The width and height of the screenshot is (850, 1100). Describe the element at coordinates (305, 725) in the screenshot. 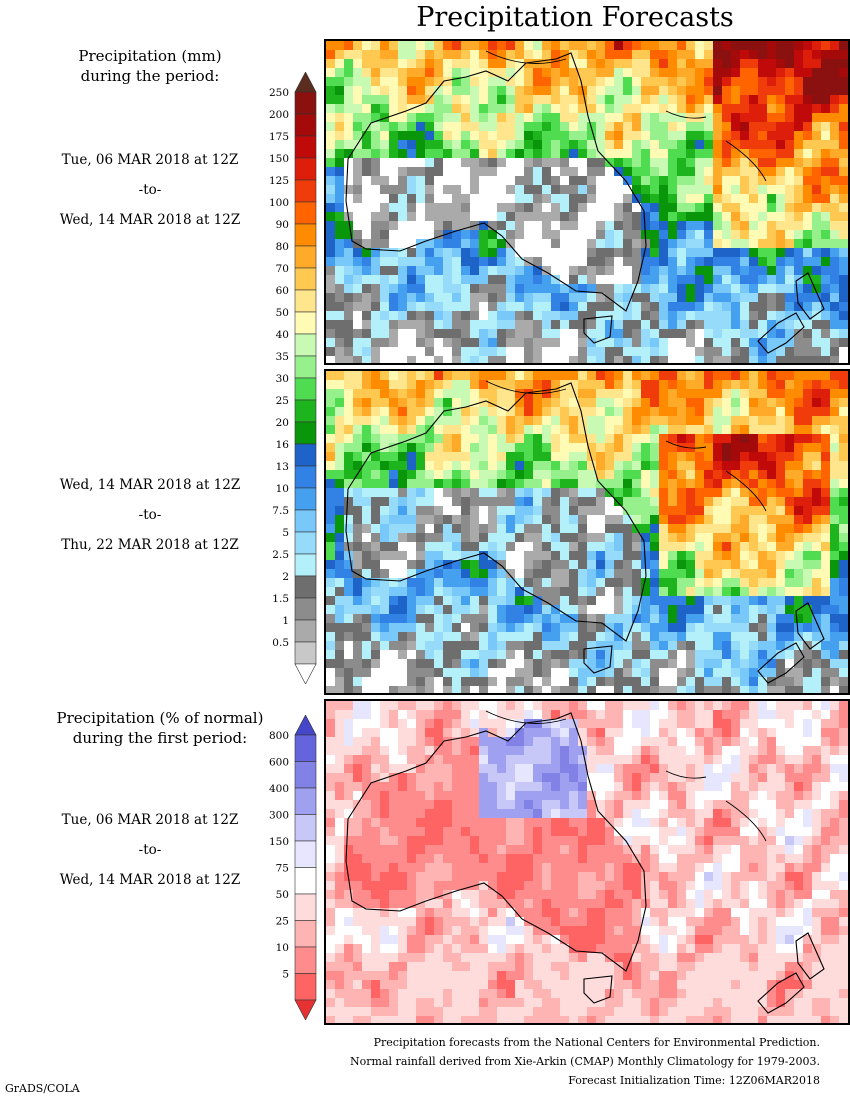

I see `pct-colorbar-top-arrow` at that location.